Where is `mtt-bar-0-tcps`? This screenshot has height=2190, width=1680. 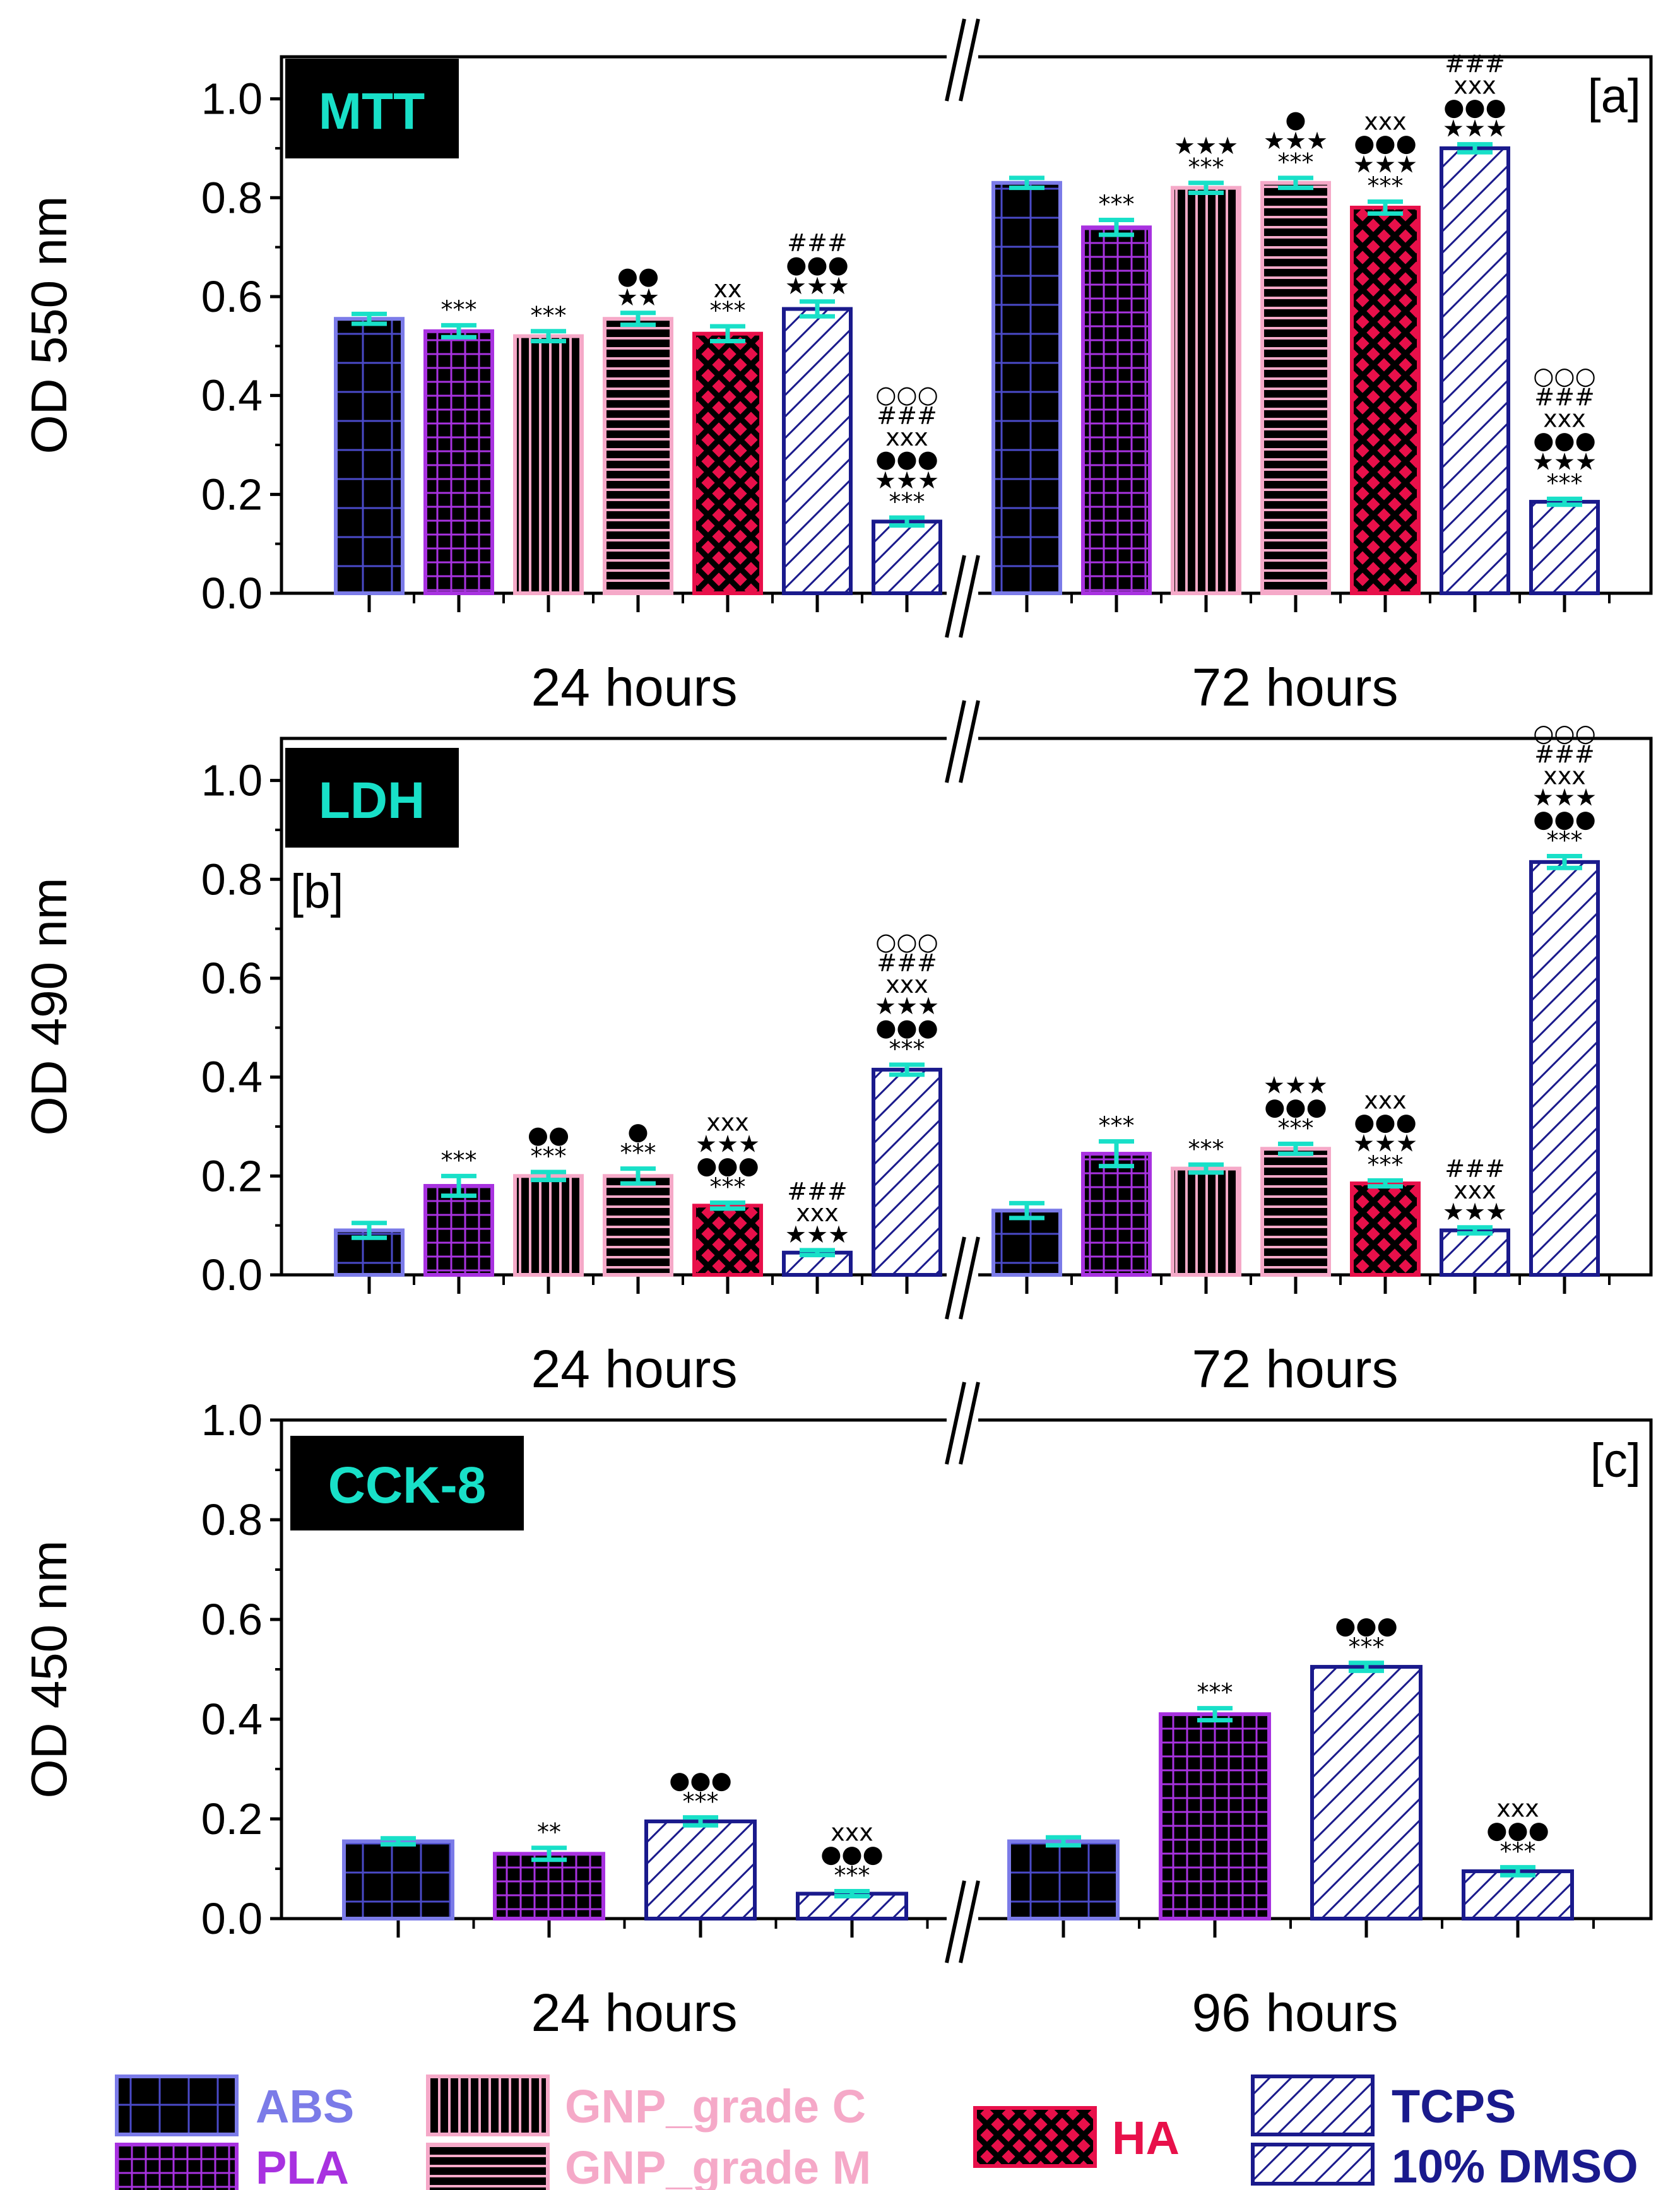
mtt-bar-0-tcps is located at coordinates (817, 451).